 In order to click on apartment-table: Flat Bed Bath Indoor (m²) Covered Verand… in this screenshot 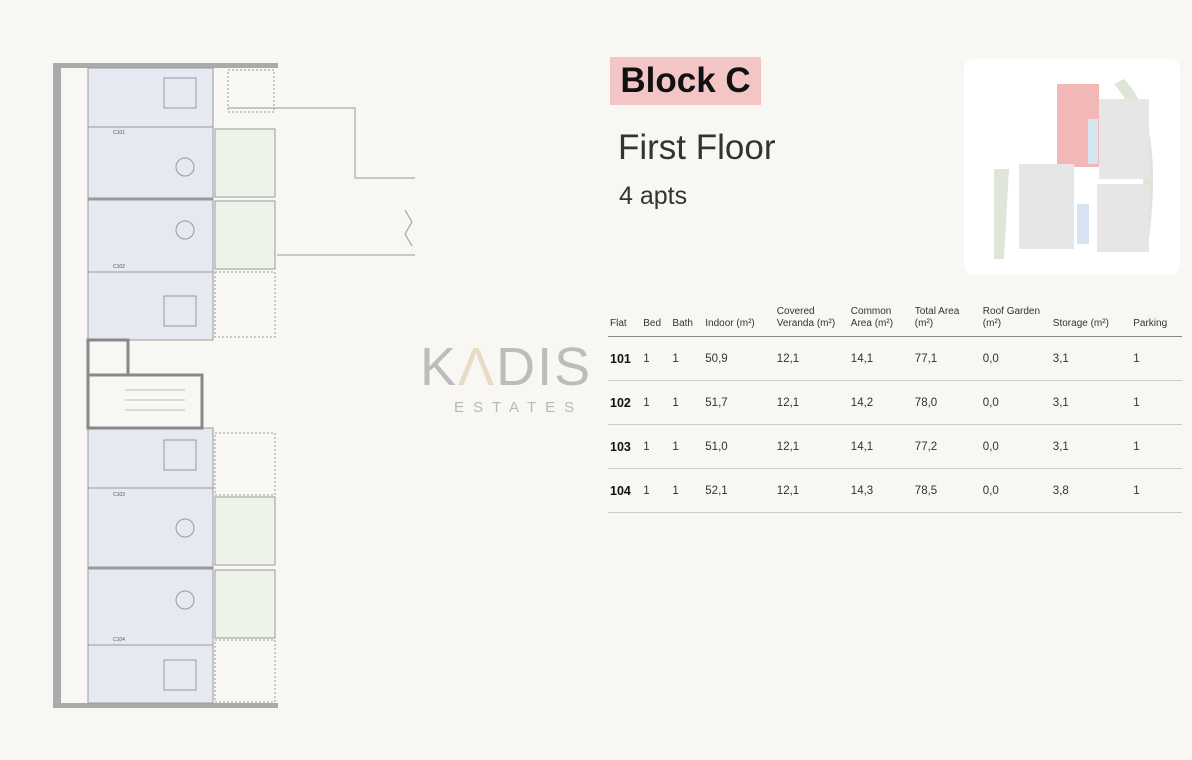, I will do `click(895, 409)`.